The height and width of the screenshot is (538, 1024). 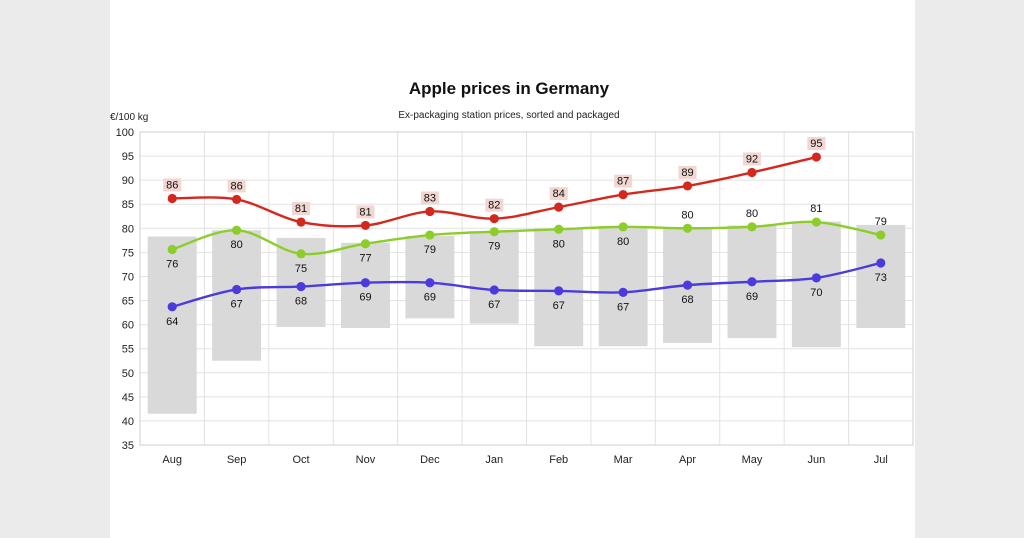 What do you see at coordinates (128, 229) in the screenshot?
I see `y-tick-label: 80` at bounding box center [128, 229].